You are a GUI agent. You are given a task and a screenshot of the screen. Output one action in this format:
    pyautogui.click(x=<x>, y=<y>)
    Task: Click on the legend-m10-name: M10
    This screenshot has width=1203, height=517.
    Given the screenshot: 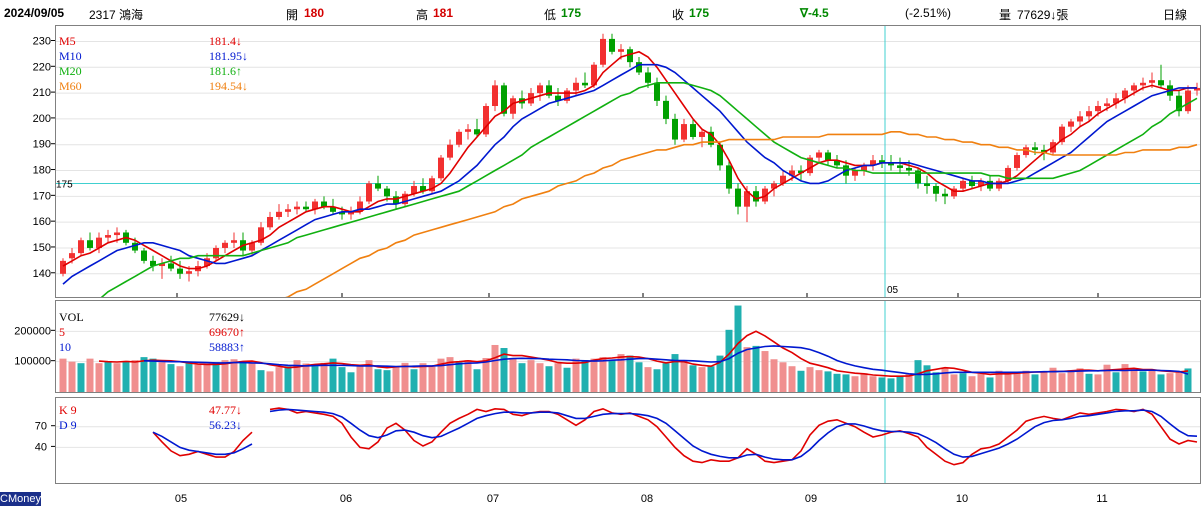 What is the action you would take?
    pyautogui.click(x=70, y=56)
    